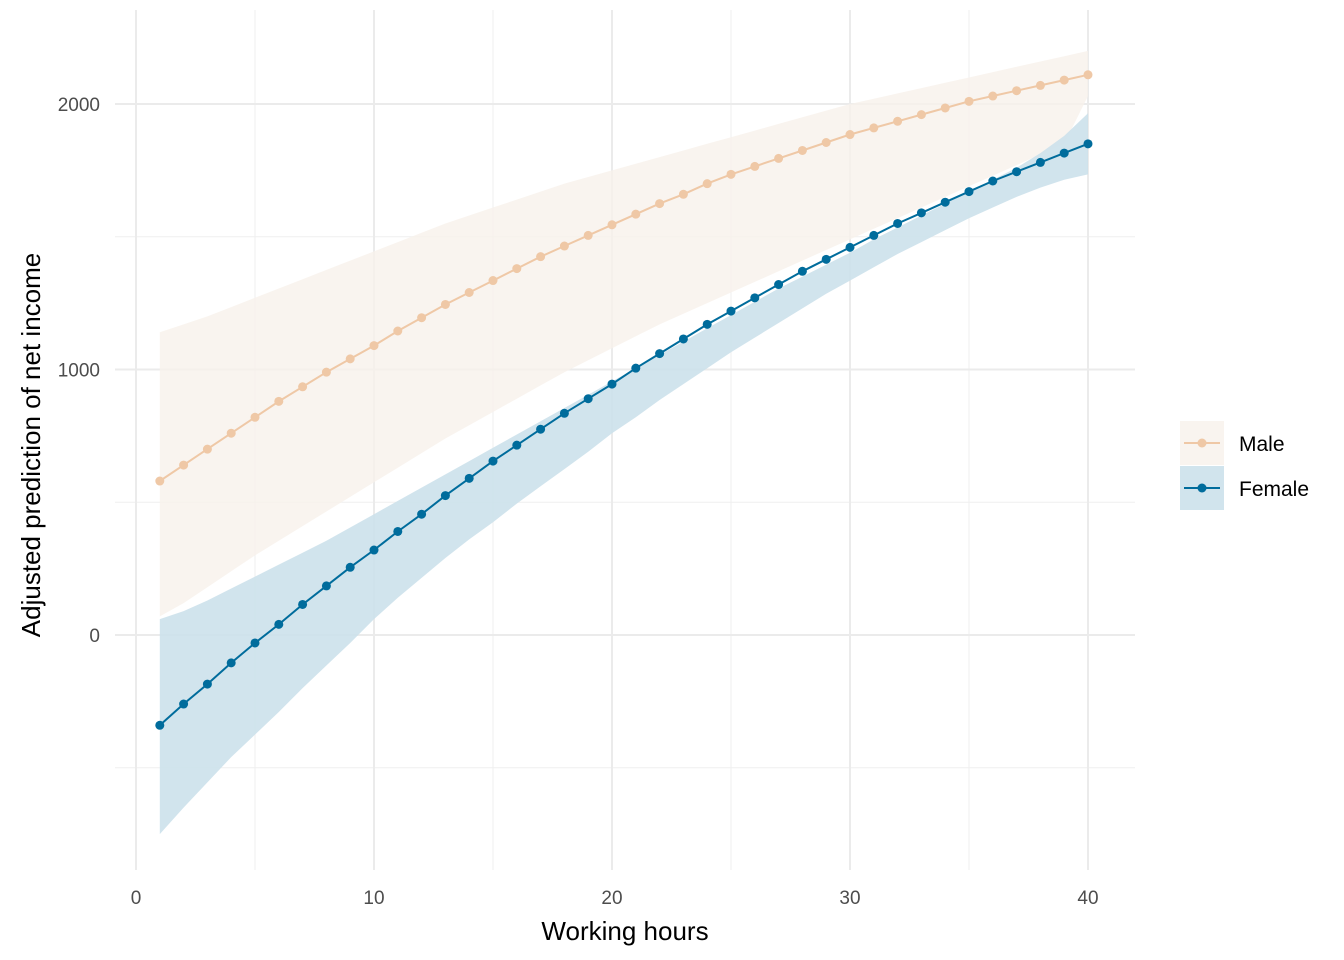 The width and height of the screenshot is (1344, 960). I want to click on x-axis-title: Working hours, so click(624, 931).